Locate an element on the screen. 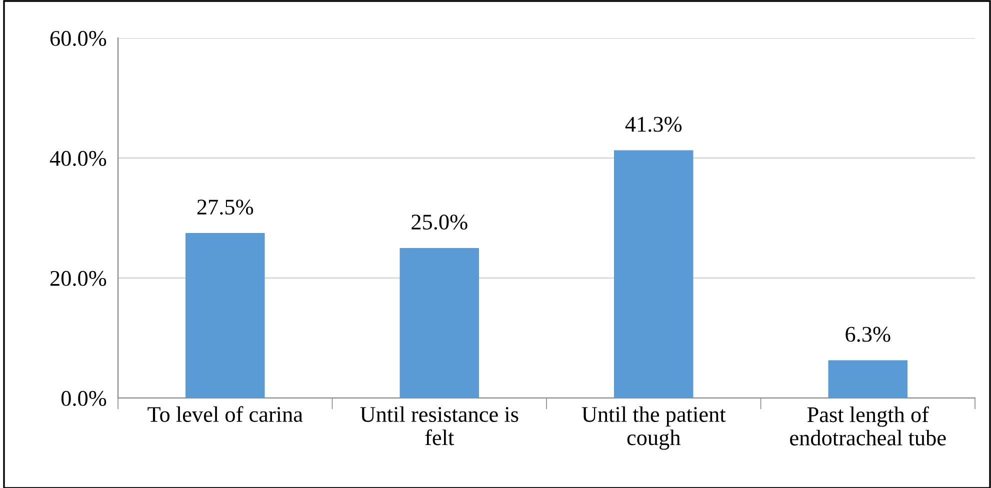  data-label: 41.3% is located at coordinates (653, 124).